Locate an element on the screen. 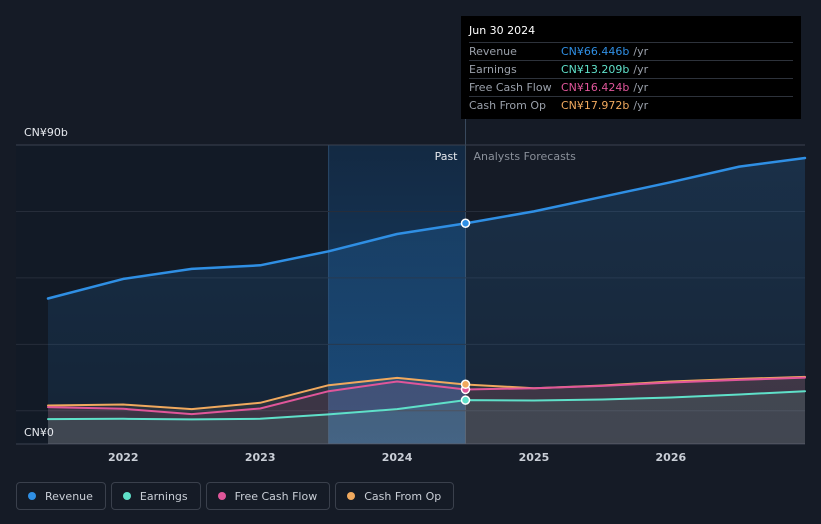  x-tick-label: 2024 is located at coordinates (397, 457).